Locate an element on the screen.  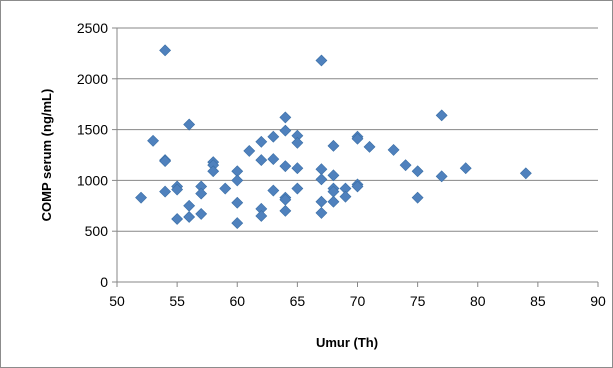
x-tick-label: 60 is located at coordinates (237, 301).